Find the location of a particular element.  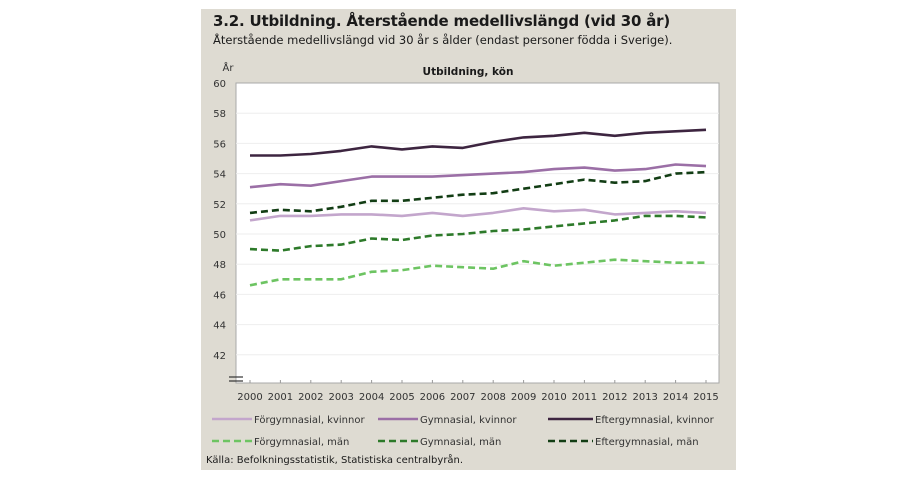

legend-label: Förgymnasial, män is located at coordinates (301, 442).